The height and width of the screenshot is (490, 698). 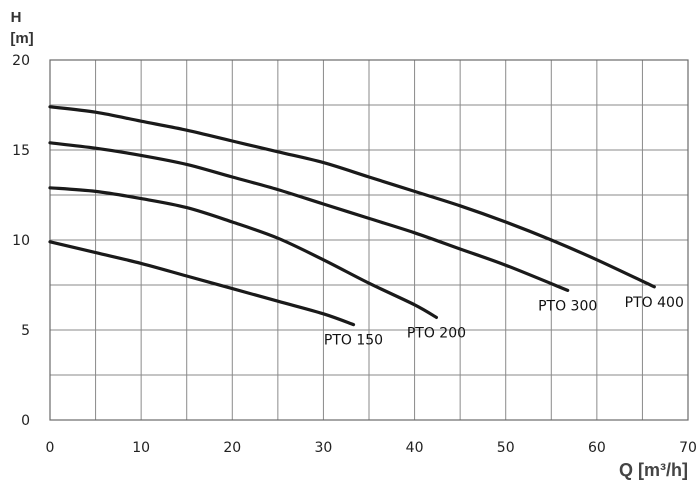 What do you see at coordinates (567, 306) in the screenshot?
I see `series-label-pto-300: PTO 300` at bounding box center [567, 306].